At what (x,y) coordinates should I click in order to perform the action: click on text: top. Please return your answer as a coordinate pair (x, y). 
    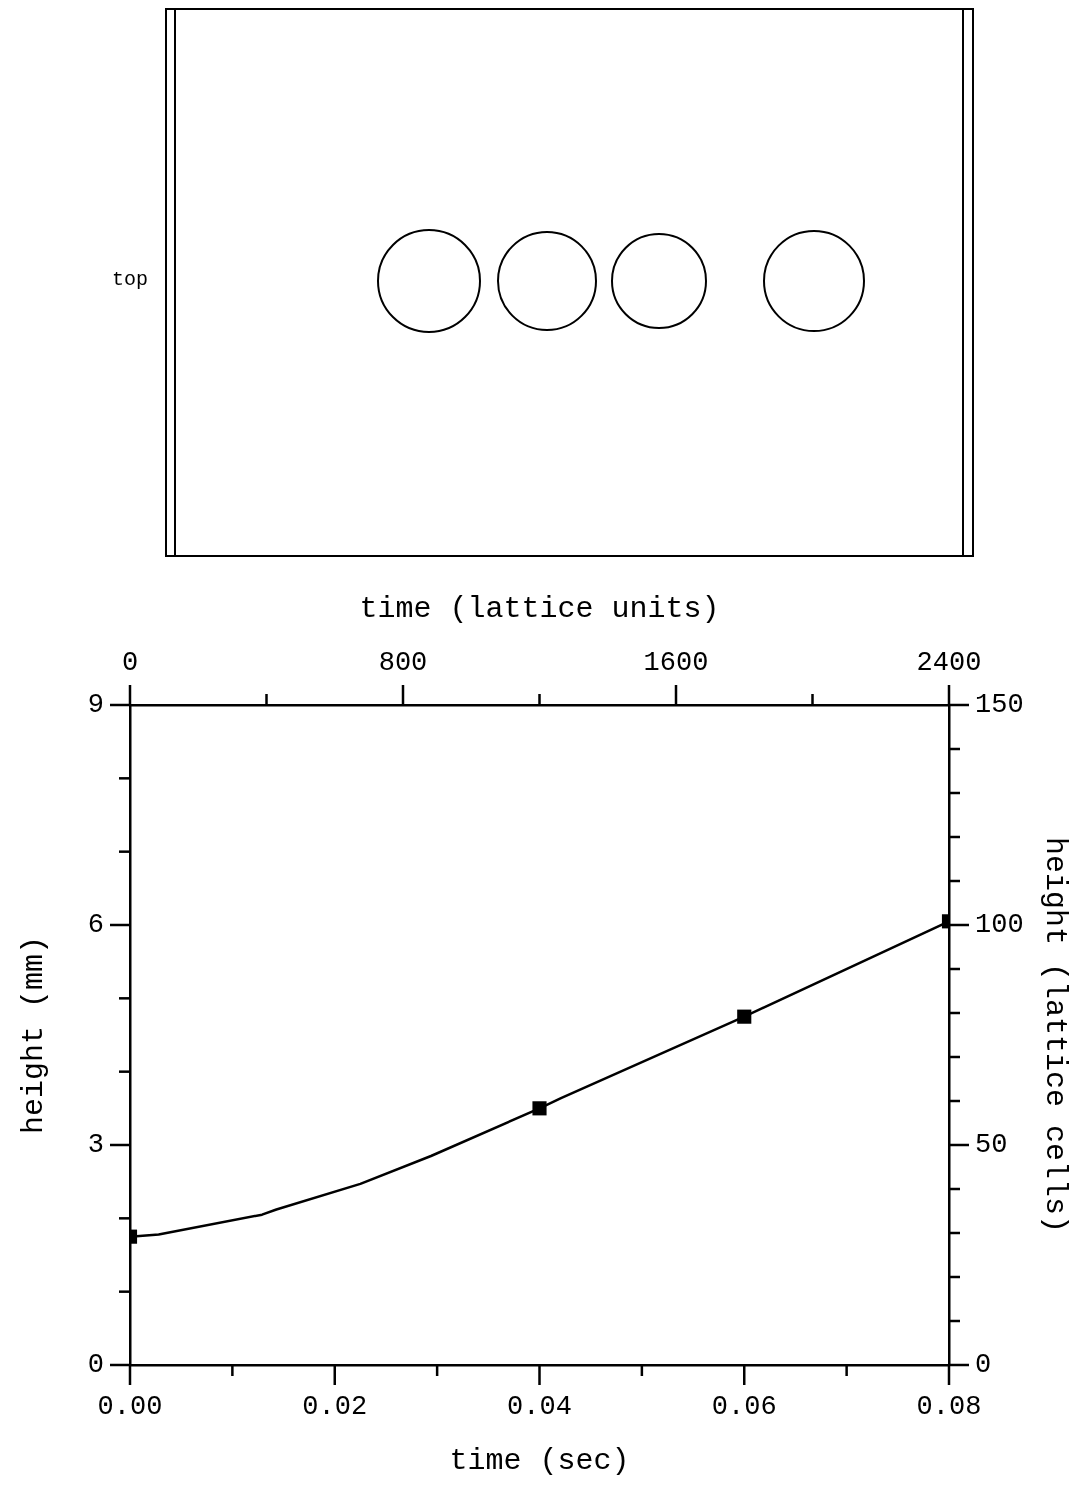
    Looking at the image, I should click on (130, 279).